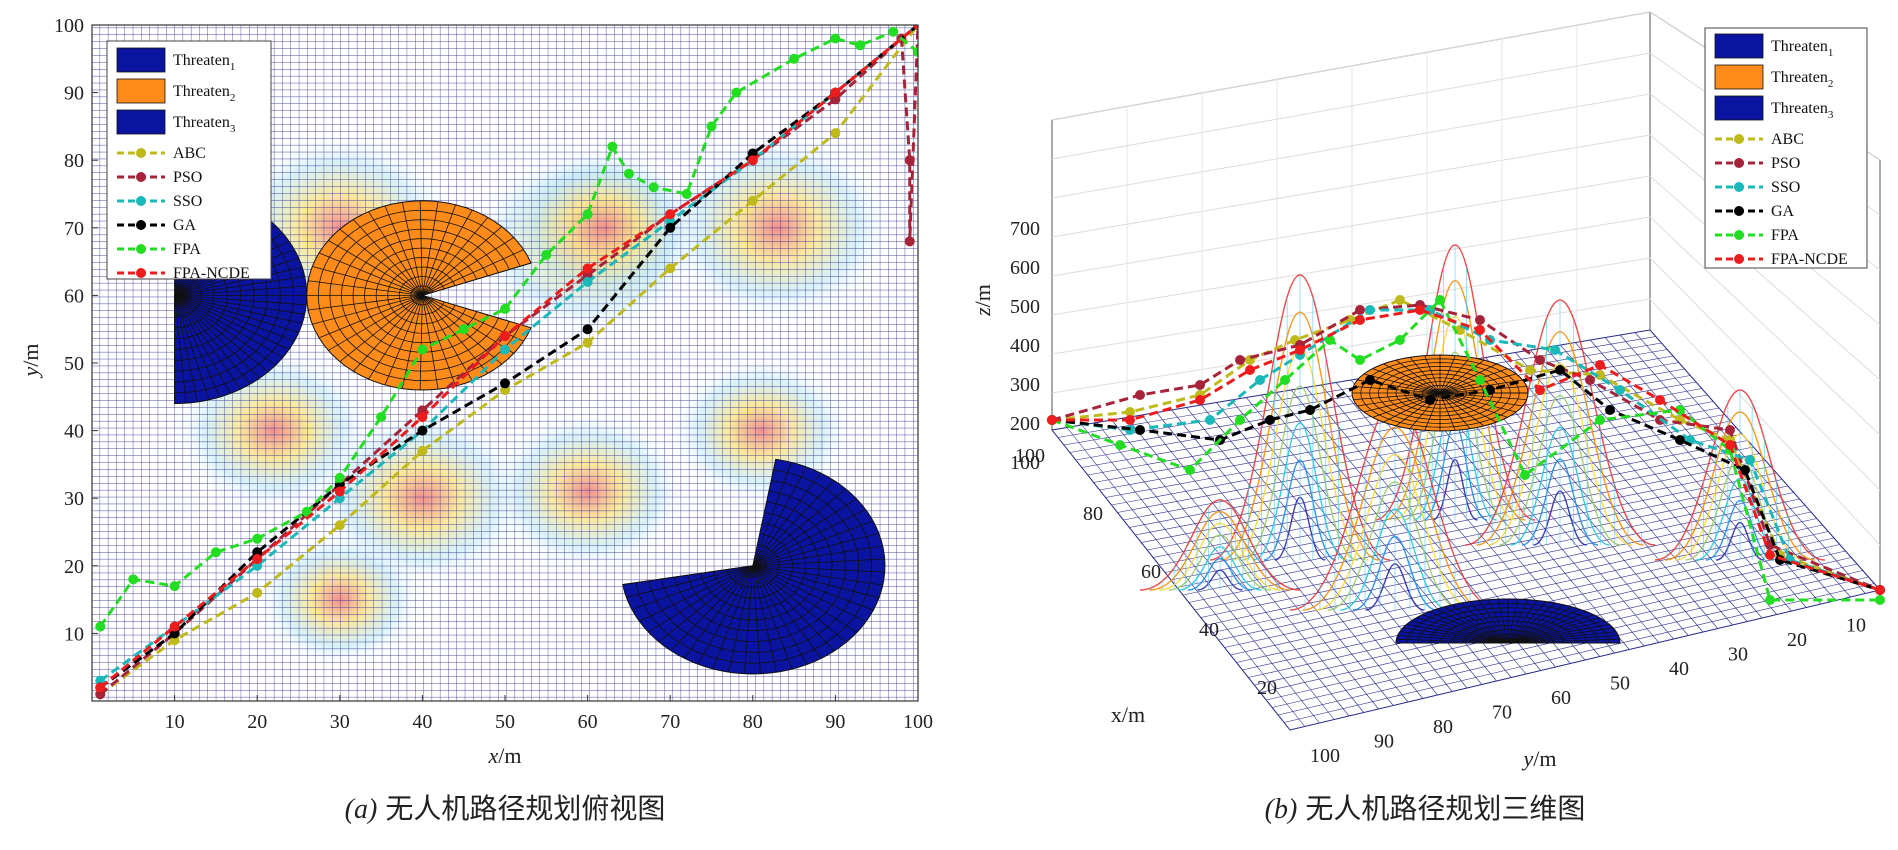 The image size is (1898, 850). I want to click on legend-label-fpa-ncde: FPA-NCDE, so click(1809, 259).